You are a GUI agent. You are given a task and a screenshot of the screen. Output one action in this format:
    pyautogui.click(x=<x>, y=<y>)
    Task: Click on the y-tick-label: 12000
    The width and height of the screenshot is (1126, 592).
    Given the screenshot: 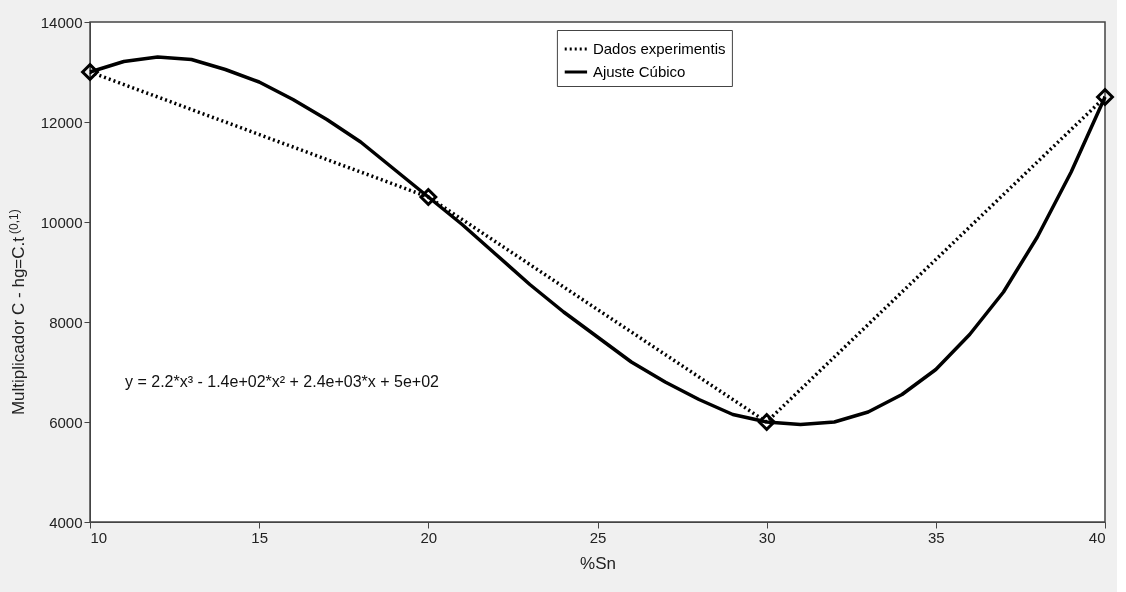 What is the action you would take?
    pyautogui.click(x=61, y=122)
    